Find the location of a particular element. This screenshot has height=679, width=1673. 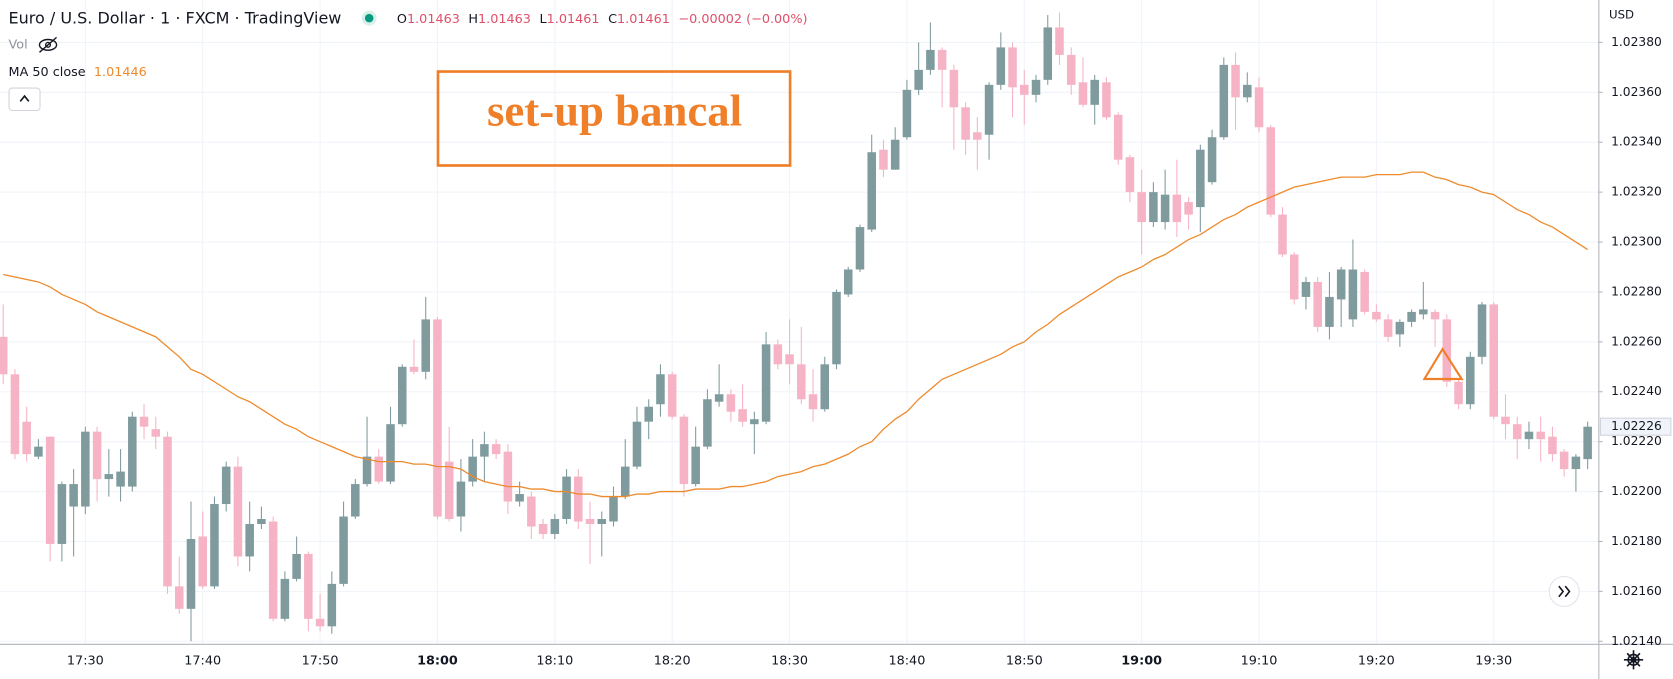

ohlc-key: L is located at coordinates (543, 19).